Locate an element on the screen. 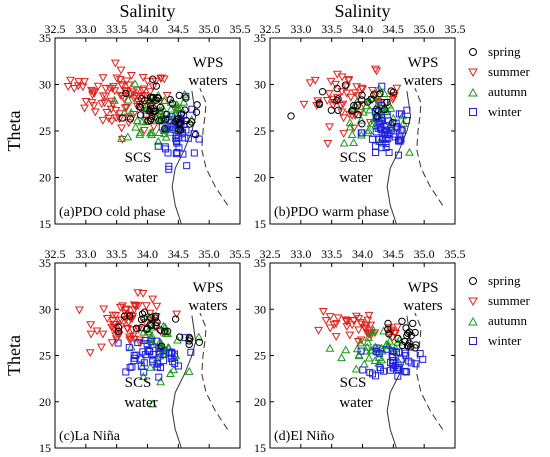 The image size is (550, 457). axis-title-theta: Theta is located at coordinates (14, 131).